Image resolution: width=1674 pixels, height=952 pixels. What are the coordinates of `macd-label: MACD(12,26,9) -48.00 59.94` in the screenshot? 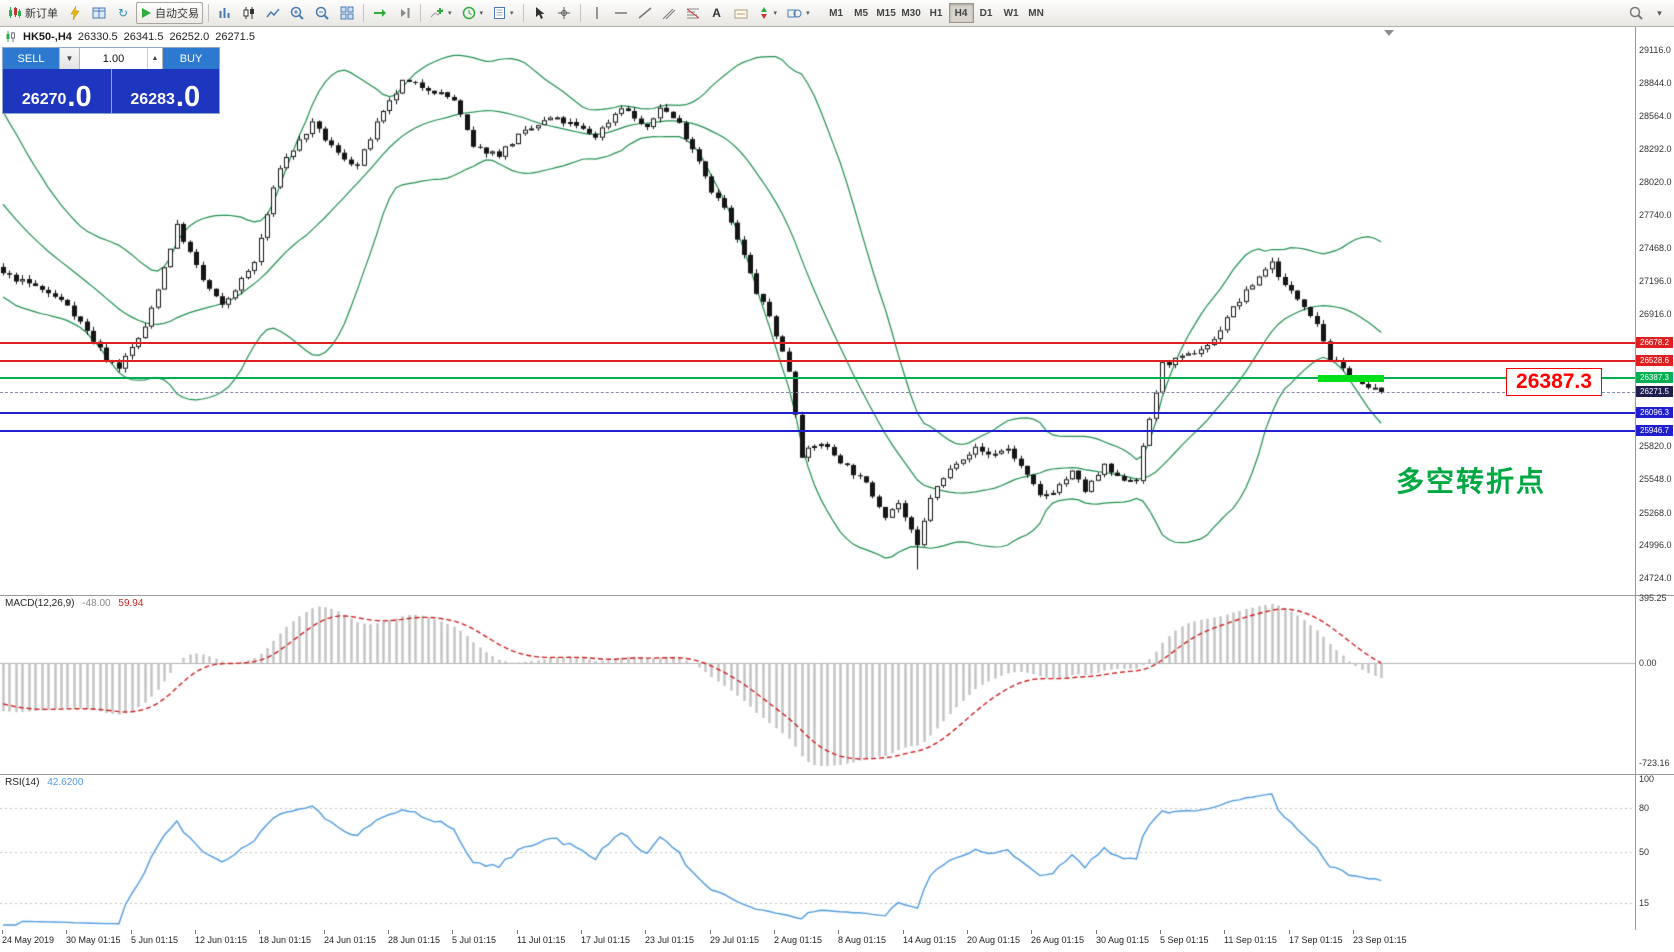 It's located at (74, 603).